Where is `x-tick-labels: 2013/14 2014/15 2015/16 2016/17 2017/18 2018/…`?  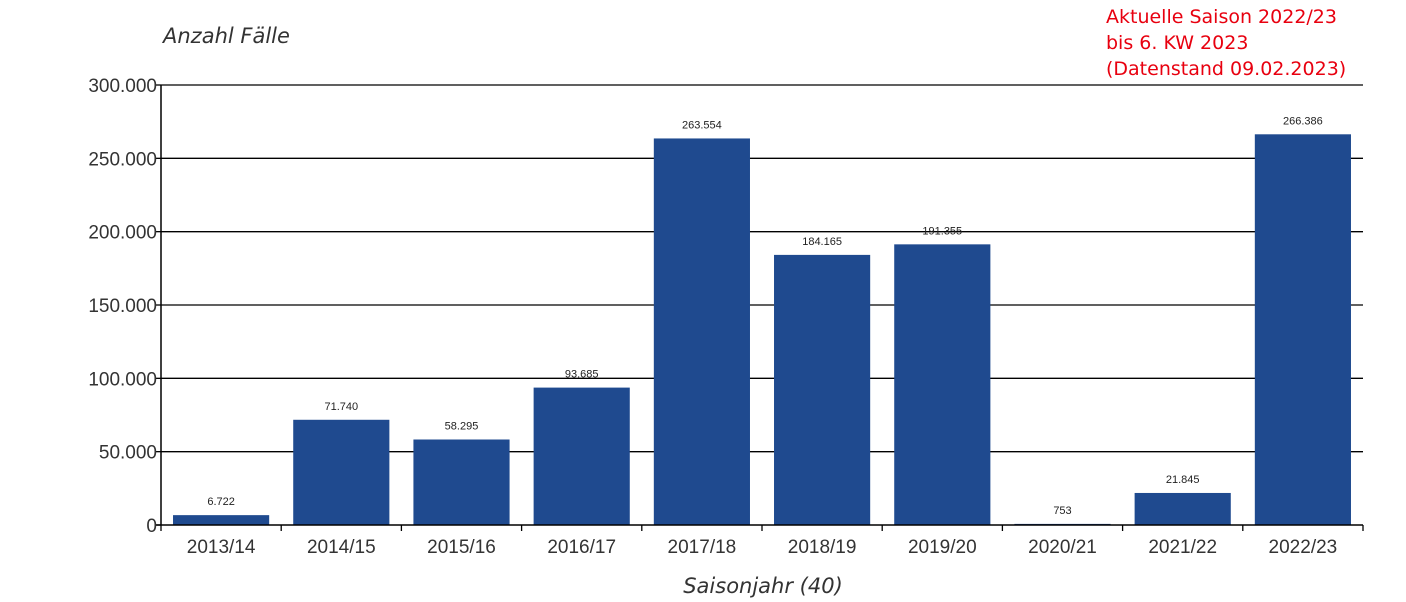 x-tick-labels: 2013/14 2014/15 2015/16 2016/17 2017/18 2018/… is located at coordinates (762, 547).